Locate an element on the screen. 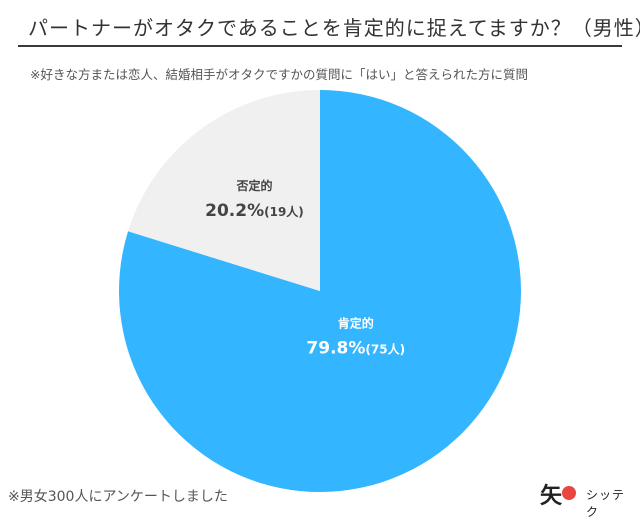  slice-value-2: 20.2%(19人) is located at coordinates (254, 211).